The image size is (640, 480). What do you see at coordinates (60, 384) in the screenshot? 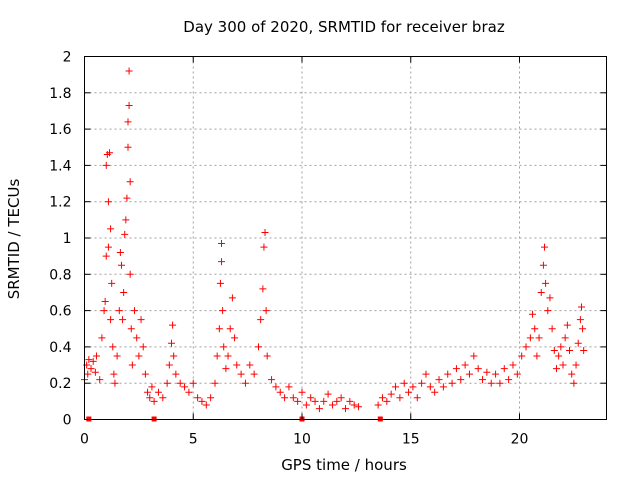
I see `y-tick-label: 0.2` at bounding box center [60, 384].